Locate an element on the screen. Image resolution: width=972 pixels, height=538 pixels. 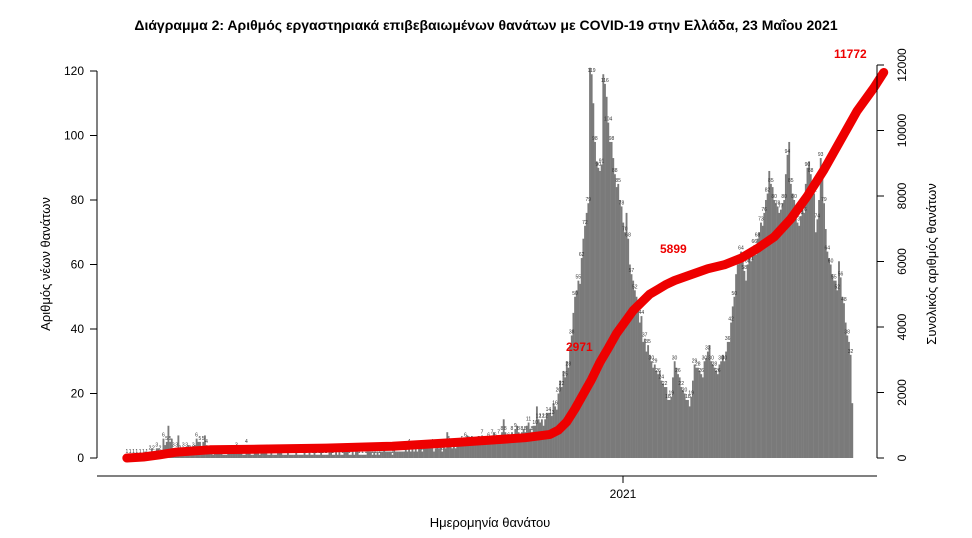
bar-value-label: 8 is located at coordinates (518, 429).